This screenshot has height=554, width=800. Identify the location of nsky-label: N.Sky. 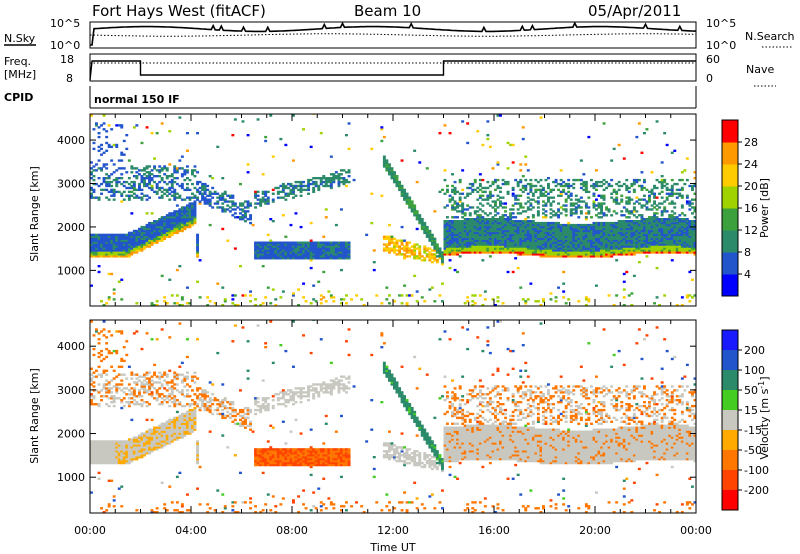
(20, 38).